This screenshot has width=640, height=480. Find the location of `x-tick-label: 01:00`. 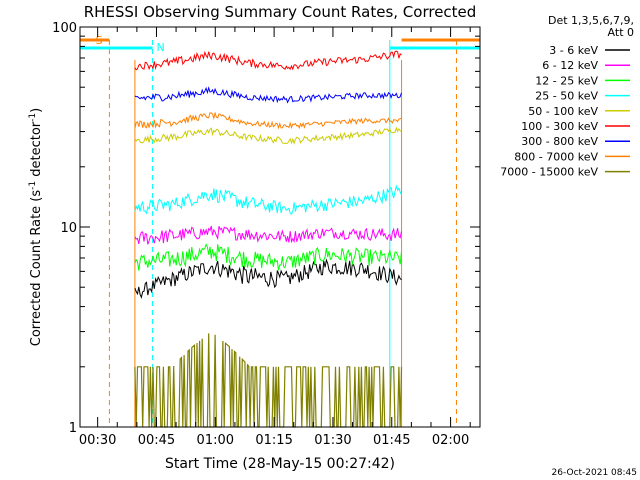

x-tick-label: 01:00 is located at coordinates (215, 440).